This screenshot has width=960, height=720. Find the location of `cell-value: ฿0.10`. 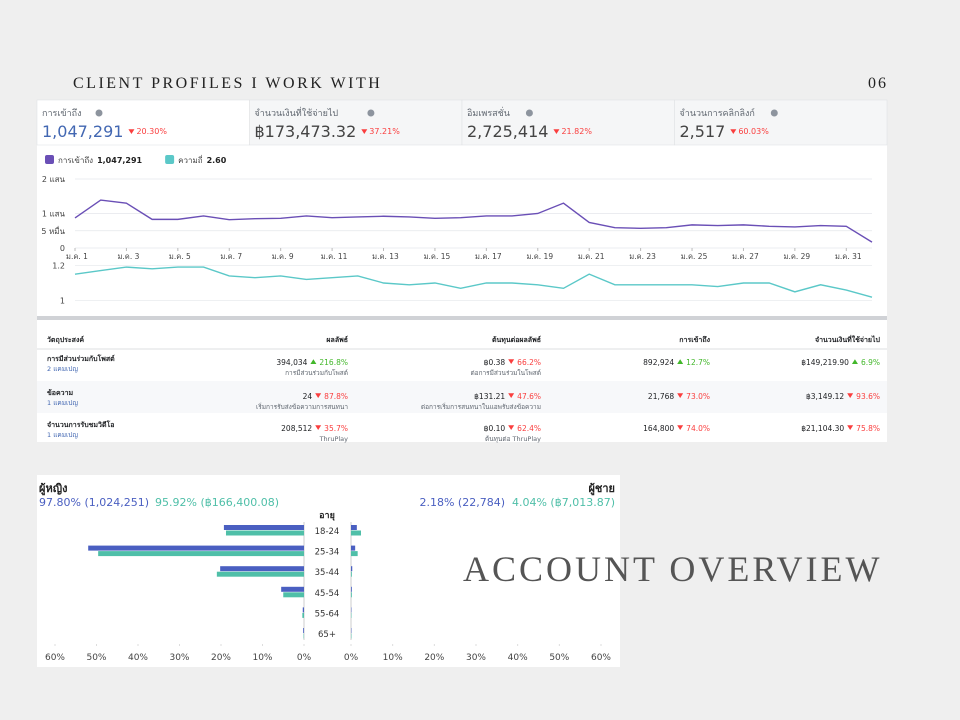

cell-value: ฿0.10 is located at coordinates (495, 428).